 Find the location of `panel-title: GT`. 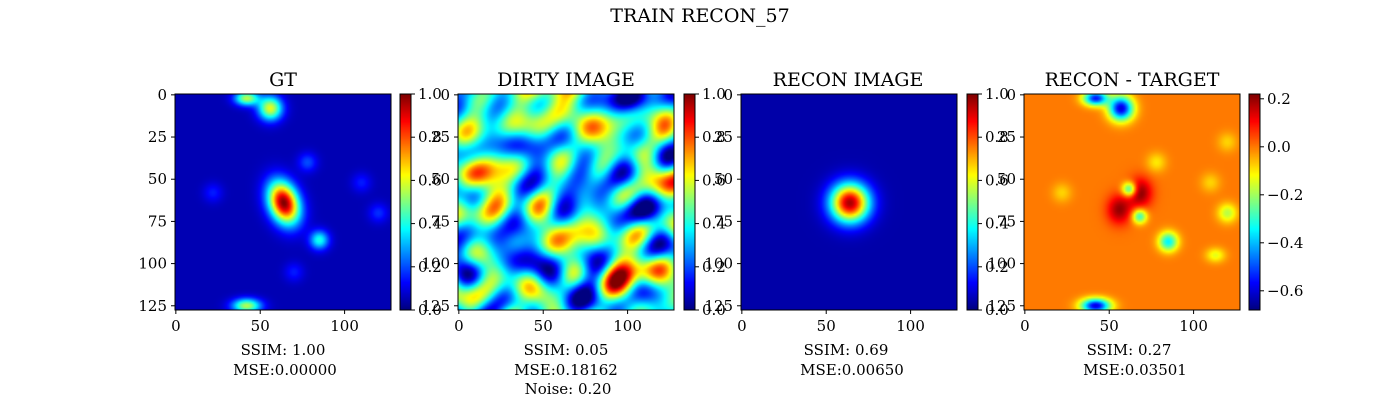

panel-title: GT is located at coordinates (283, 80).